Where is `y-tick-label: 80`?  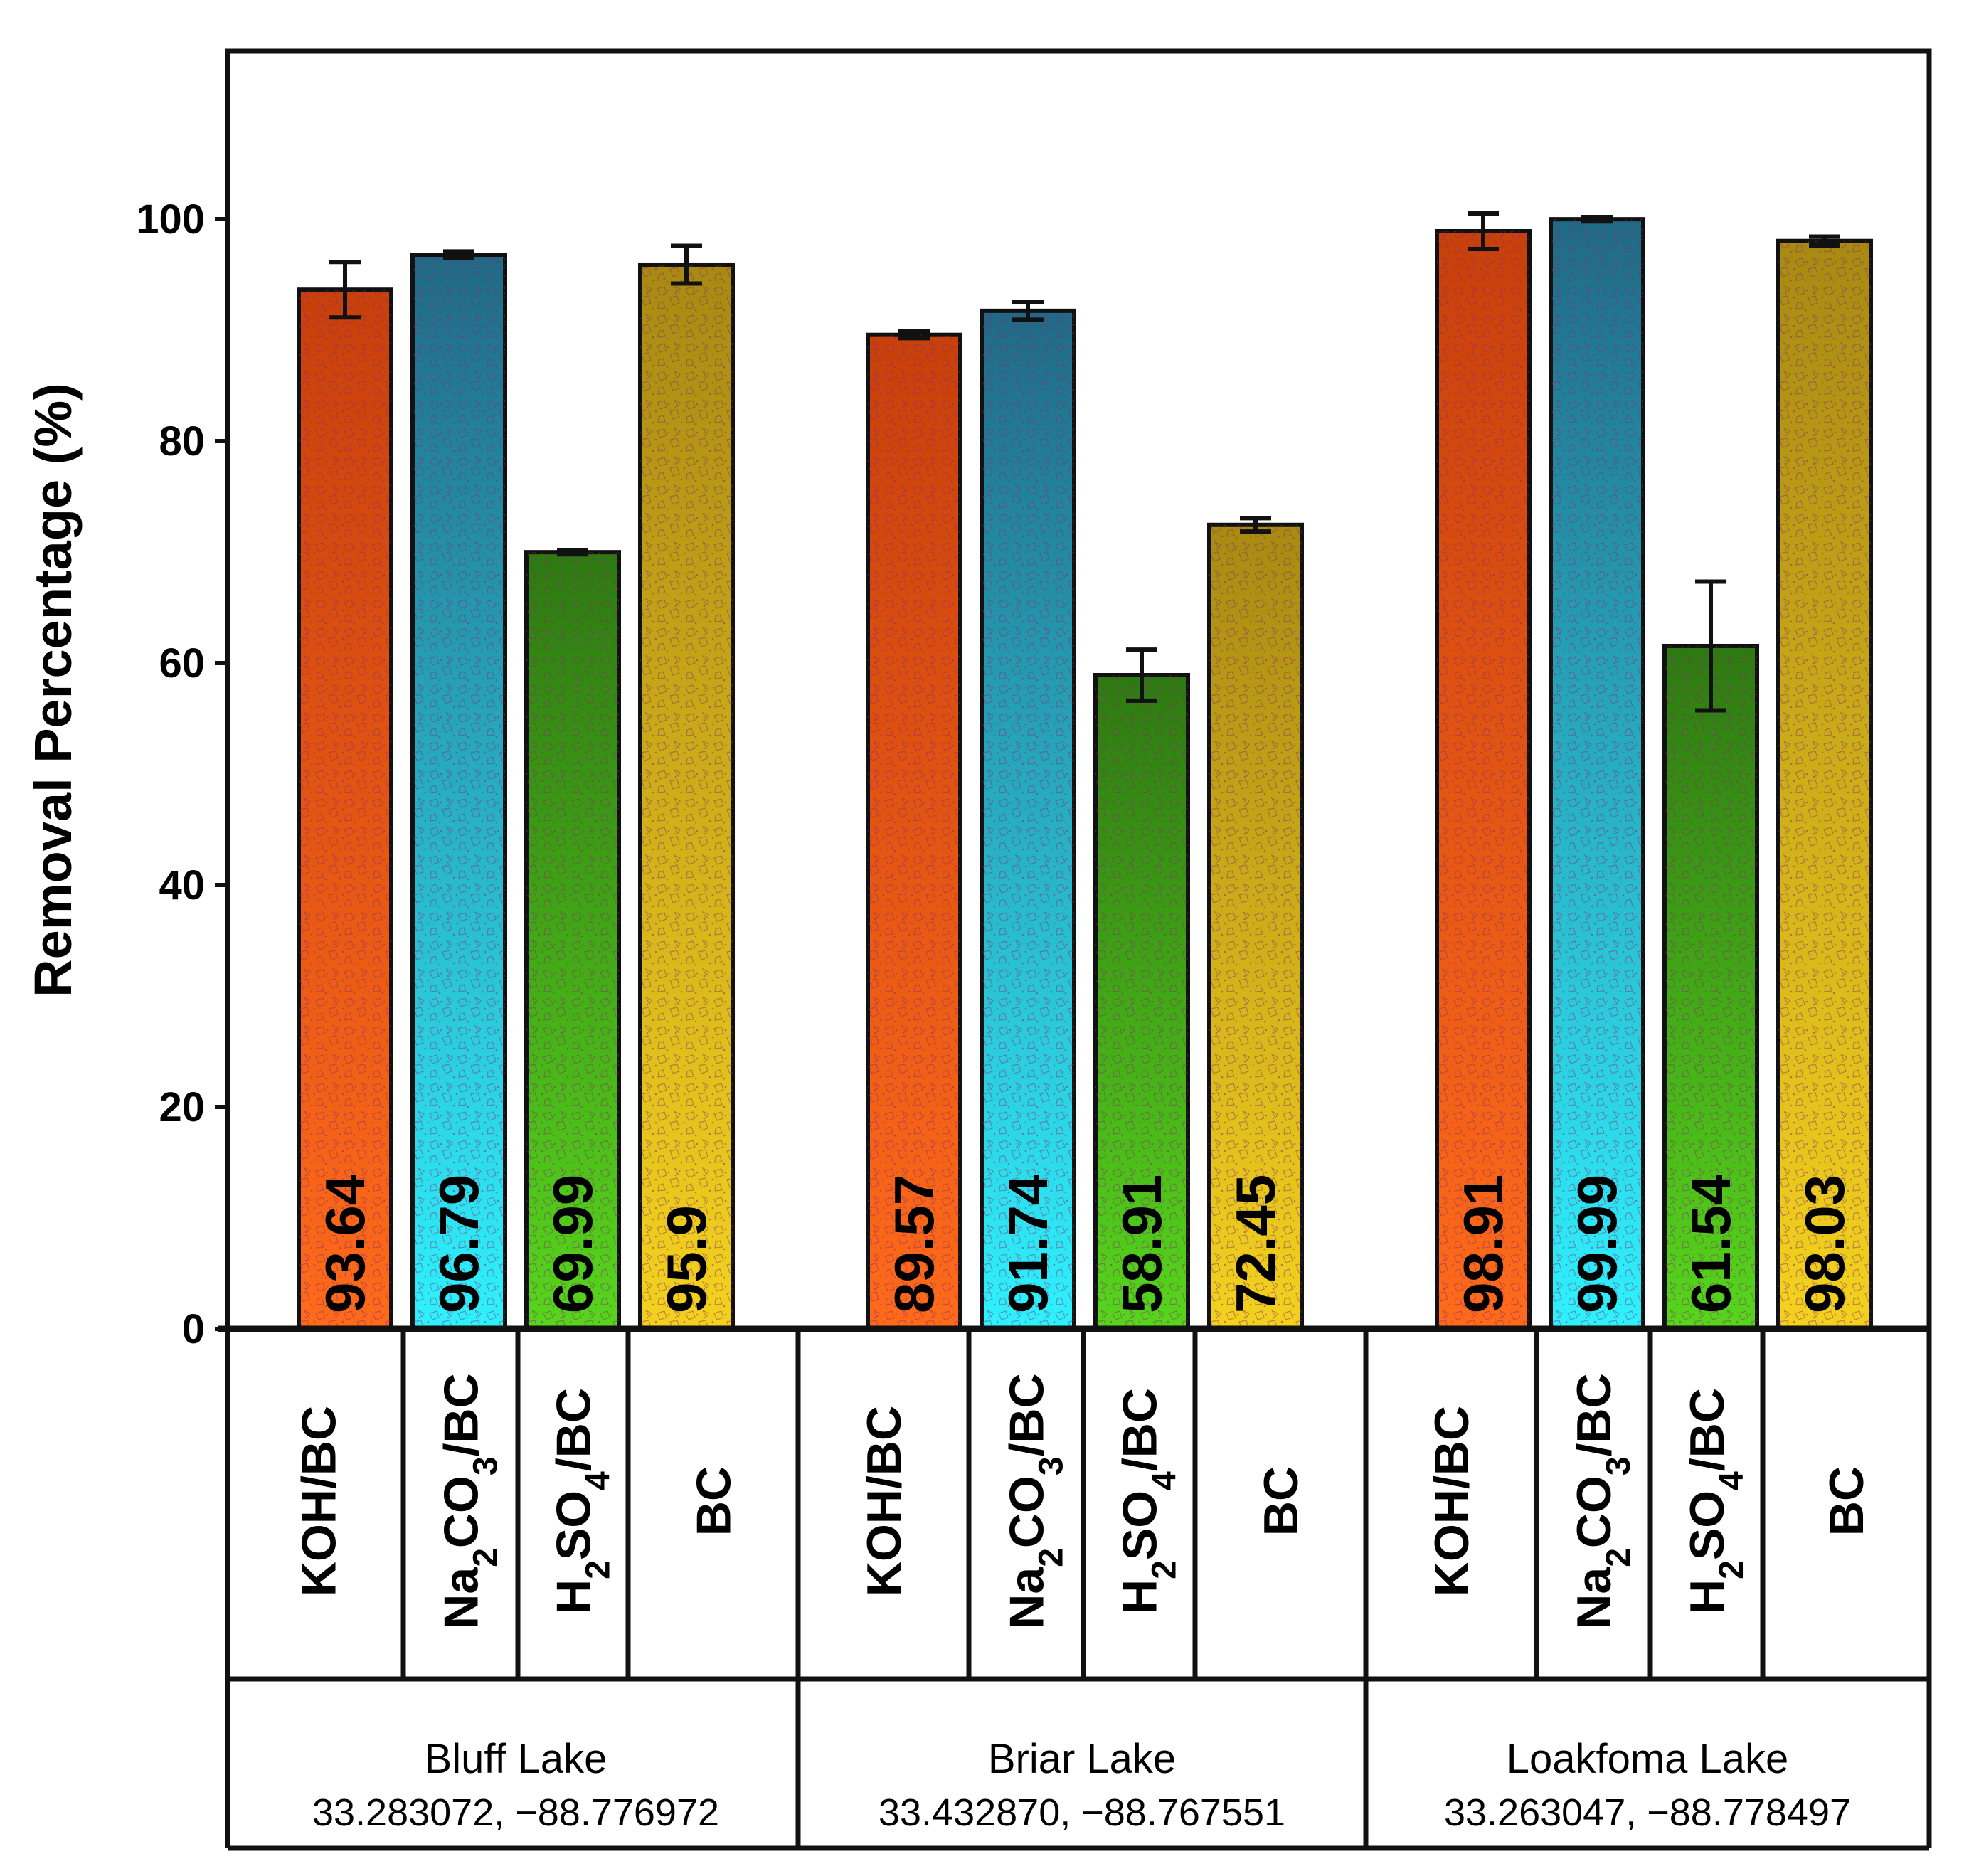
y-tick-label: 80 is located at coordinates (182, 441).